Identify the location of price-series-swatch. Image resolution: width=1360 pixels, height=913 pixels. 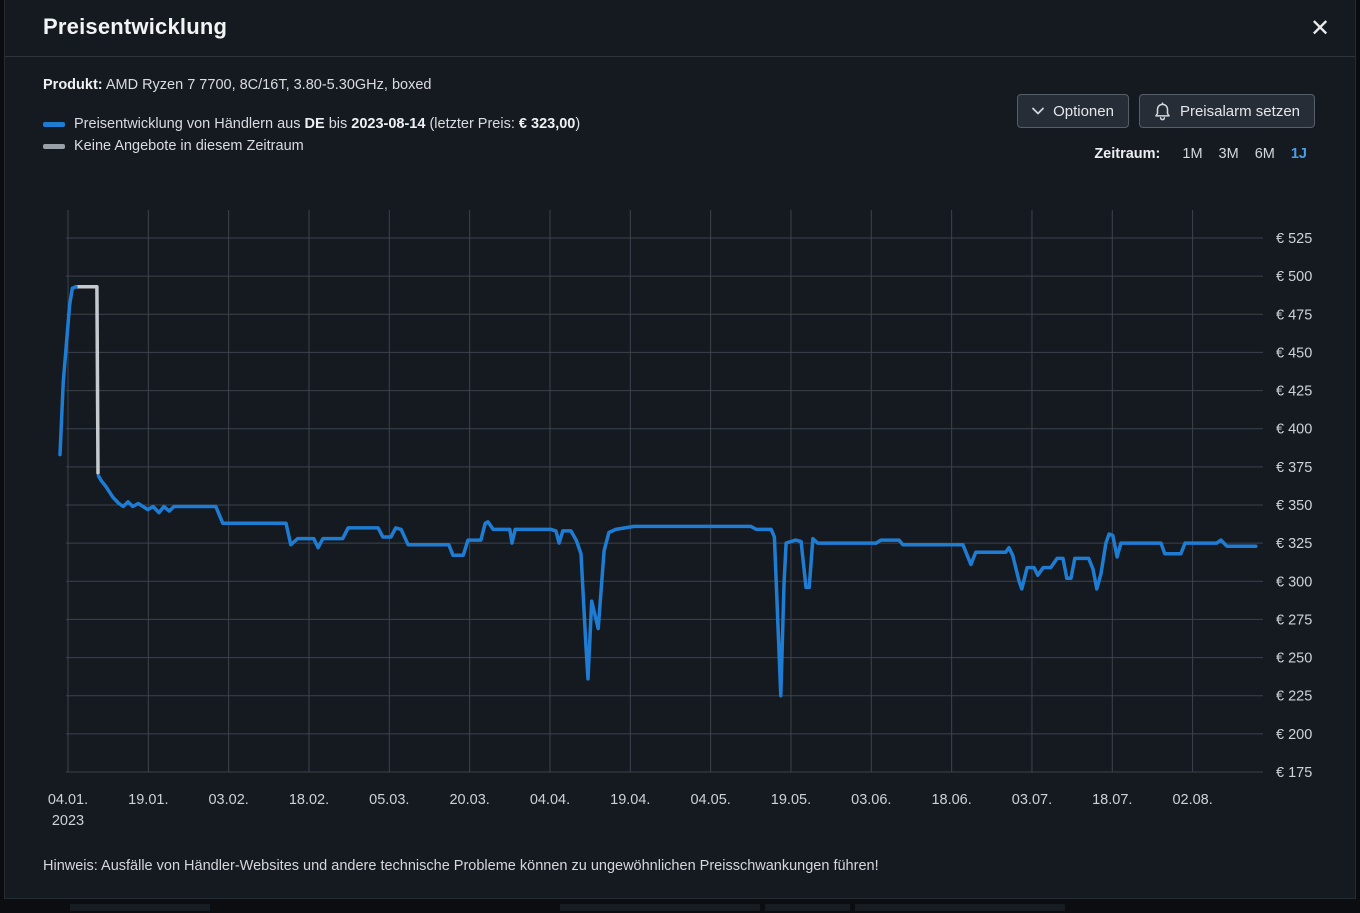
(54, 124).